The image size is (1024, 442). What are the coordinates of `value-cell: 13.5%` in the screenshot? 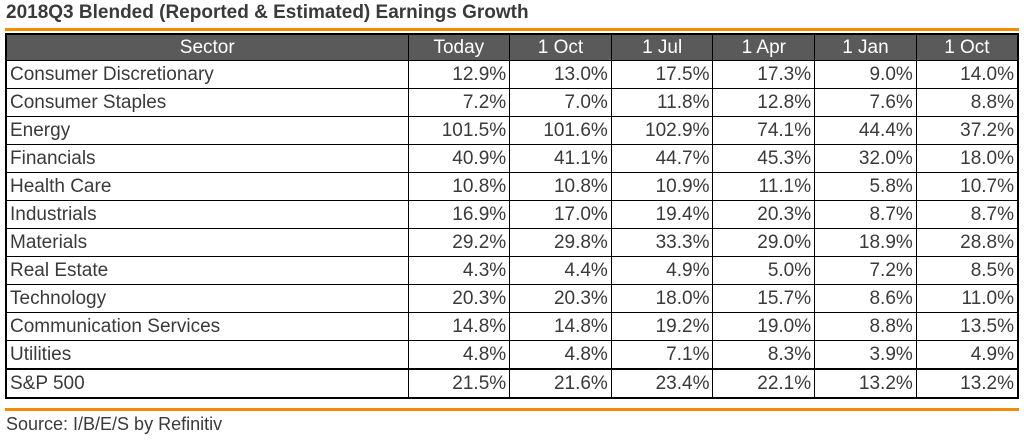 It's located at (967, 326).